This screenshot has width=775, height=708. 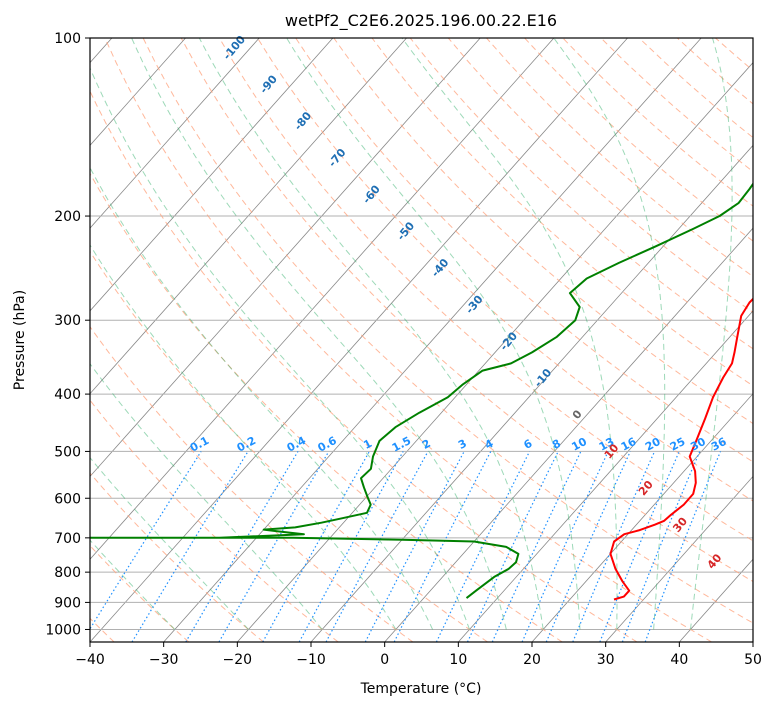 I want to click on y-tick-label: 500, so click(x=67, y=452).